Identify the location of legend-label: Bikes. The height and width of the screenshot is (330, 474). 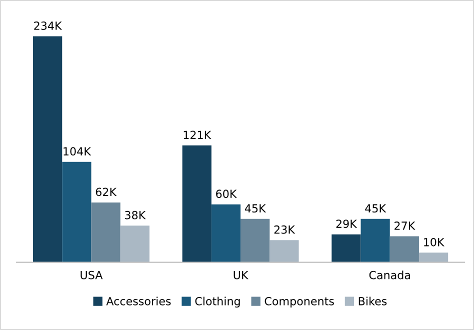
(372, 301).